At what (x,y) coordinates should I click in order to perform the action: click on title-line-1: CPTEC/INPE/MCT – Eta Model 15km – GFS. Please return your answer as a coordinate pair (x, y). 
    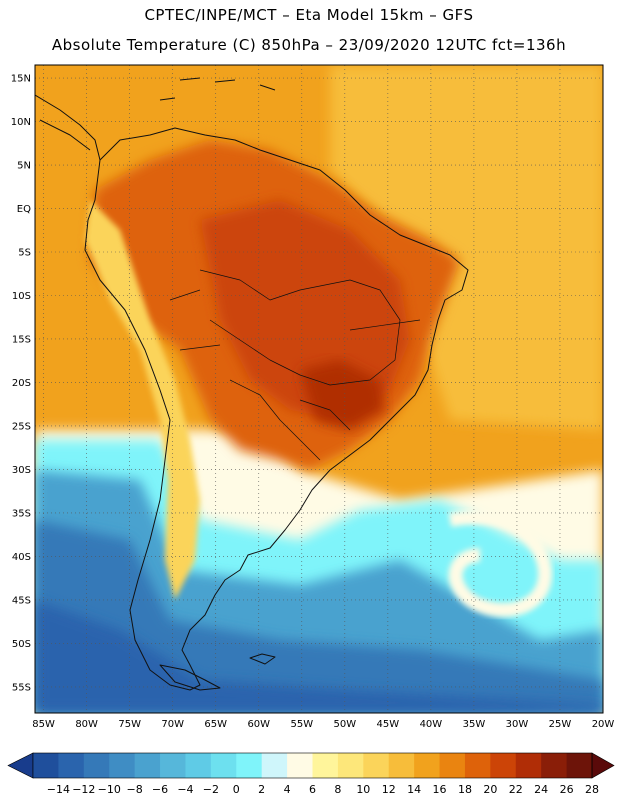
    Looking at the image, I should click on (309, 15).